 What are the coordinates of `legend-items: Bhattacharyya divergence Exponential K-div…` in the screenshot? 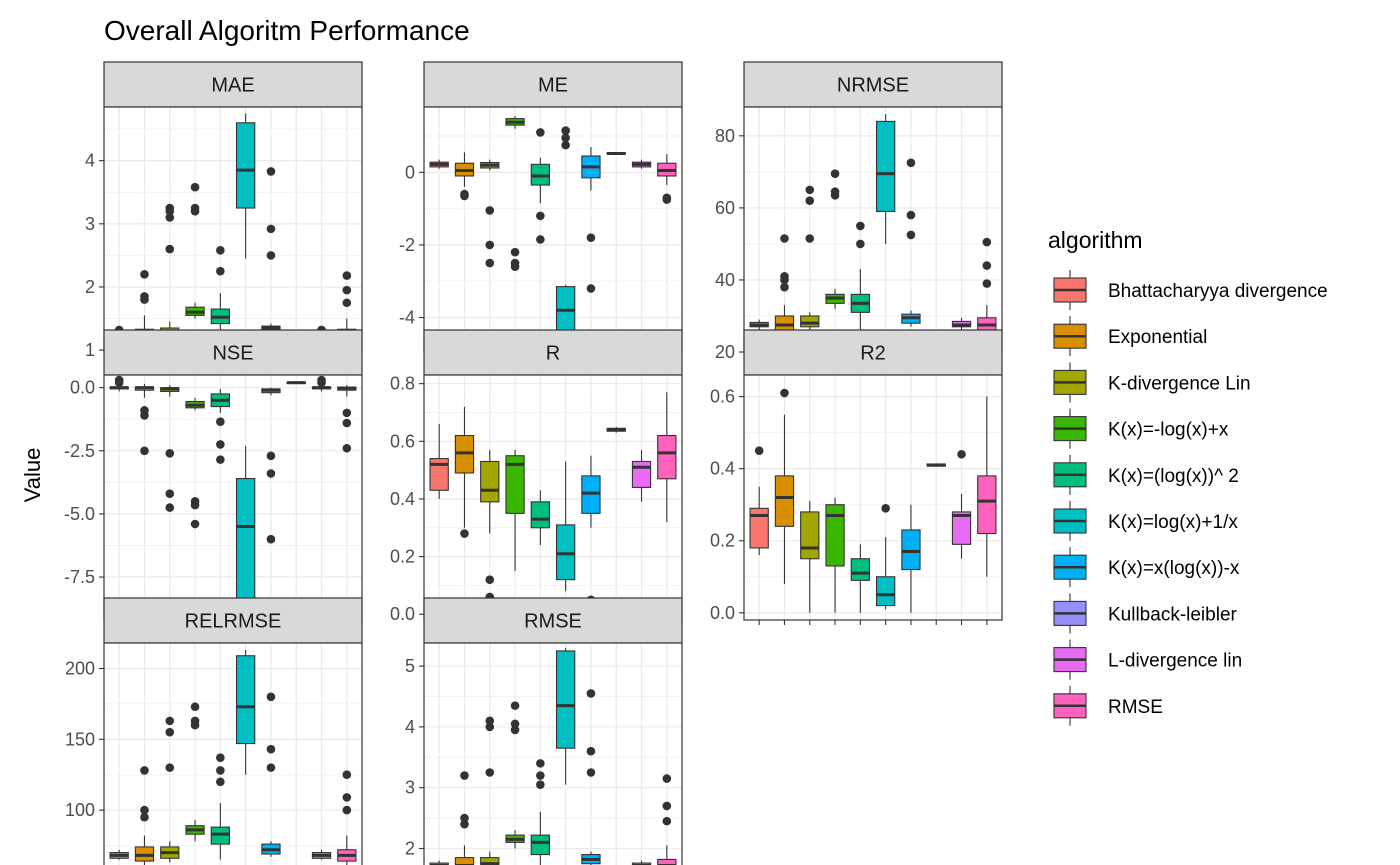 It's located at (1190, 498).